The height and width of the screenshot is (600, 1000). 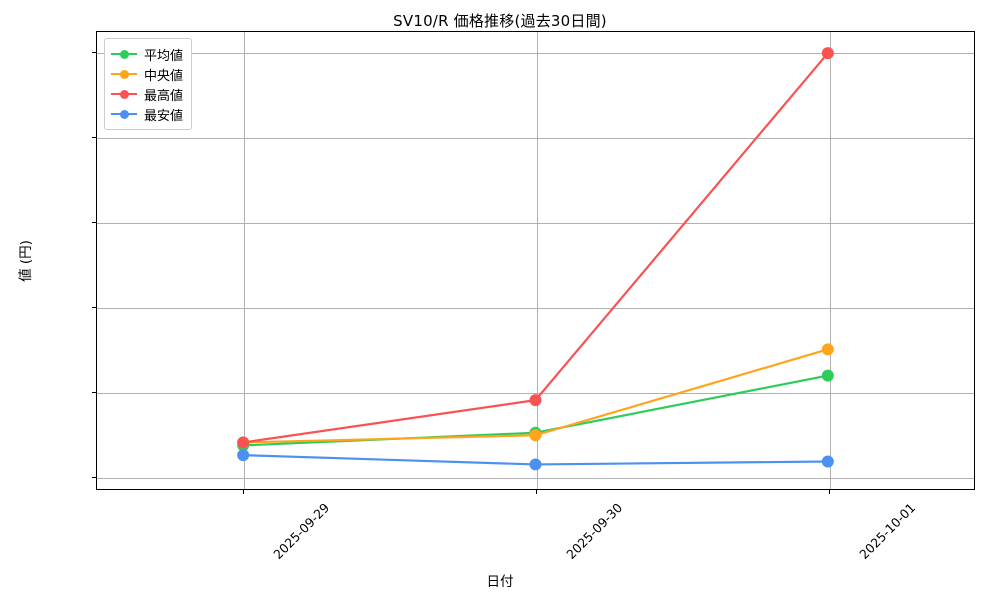 I want to click on x-axis-tick-label: 2025-10-01, so click(x=886, y=531).